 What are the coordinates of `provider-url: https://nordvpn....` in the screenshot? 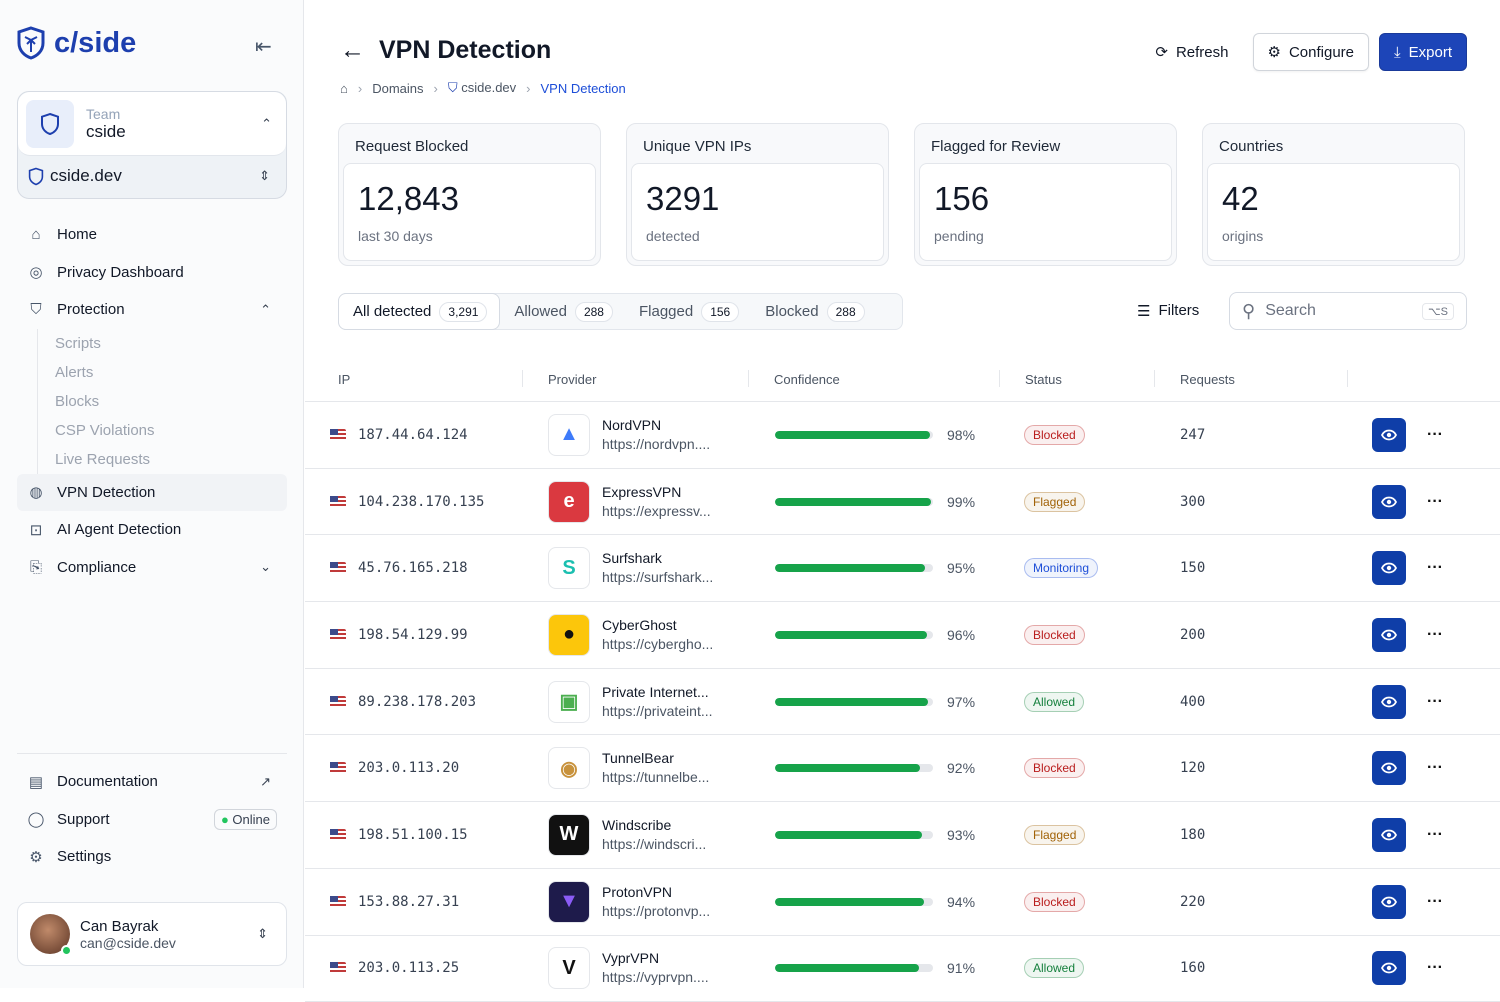 It's located at (656, 444).